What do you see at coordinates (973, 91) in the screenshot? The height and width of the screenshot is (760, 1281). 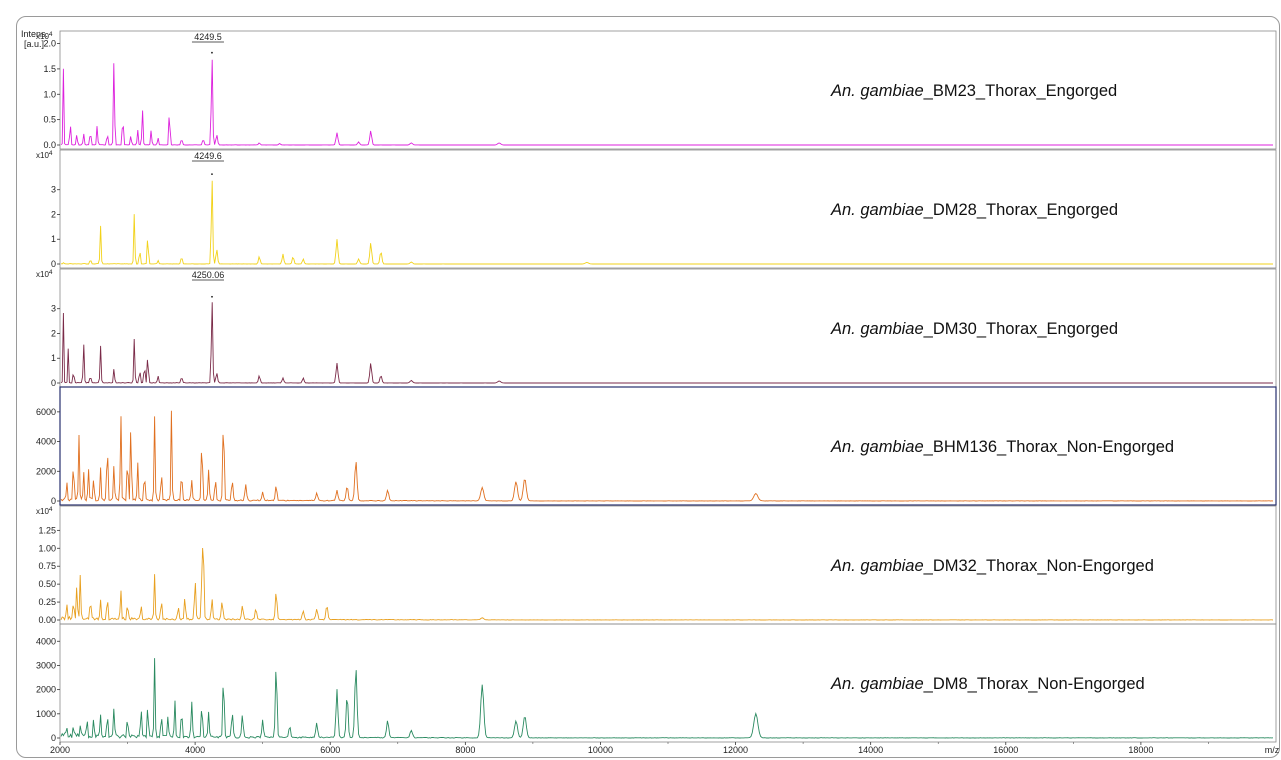 I see `sample-label: An. gambiae_BM23_Thorax_Engorged` at bounding box center [973, 91].